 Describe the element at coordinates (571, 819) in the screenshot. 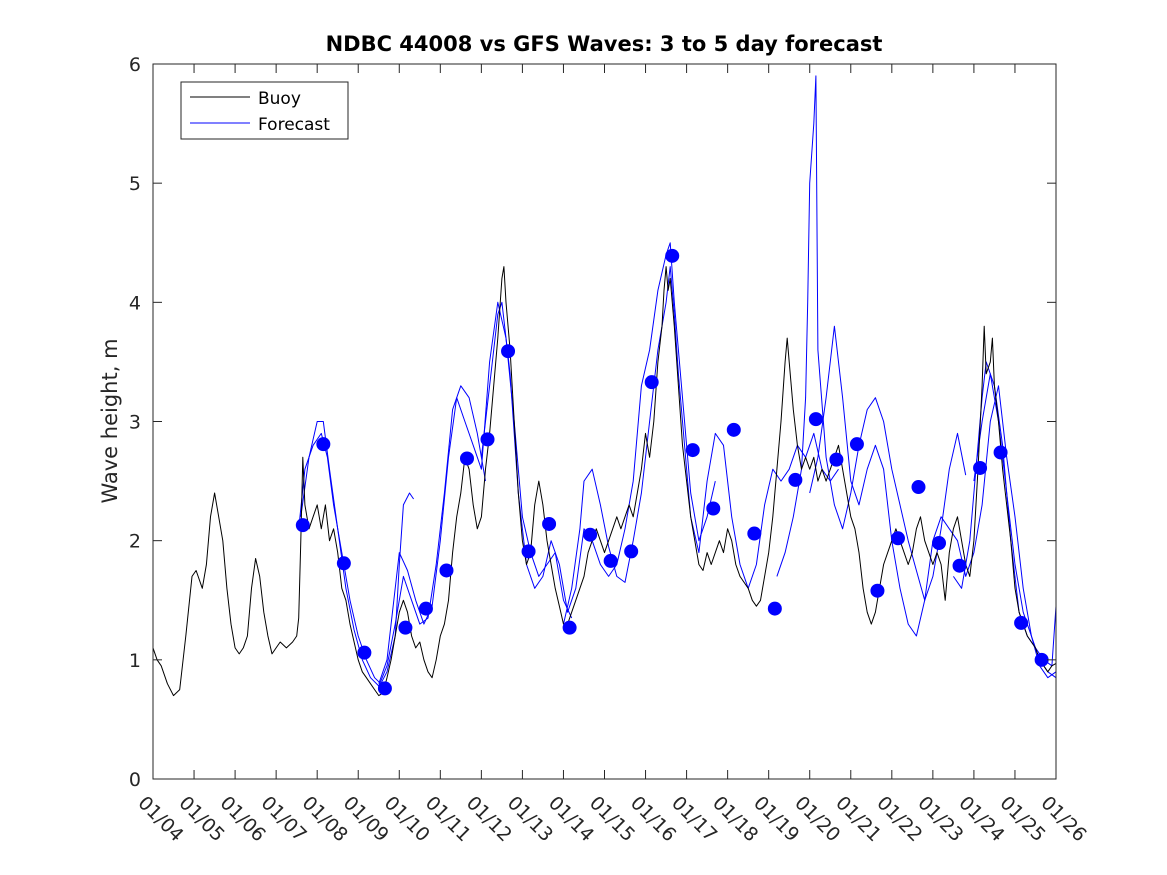

I see `x-tick-label-10: 01/14` at that location.